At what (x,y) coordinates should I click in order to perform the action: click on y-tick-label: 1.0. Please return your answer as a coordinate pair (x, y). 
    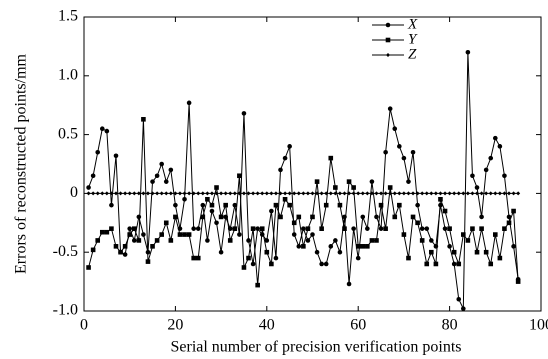
    Looking at the image, I should click on (68, 74).